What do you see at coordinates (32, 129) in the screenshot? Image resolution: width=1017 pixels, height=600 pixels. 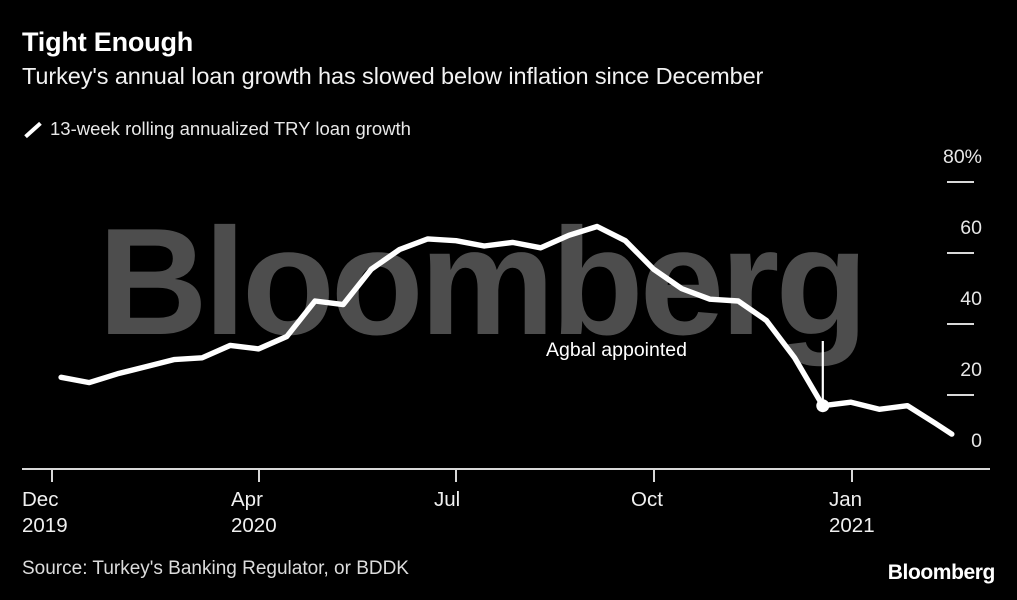 I see `diagonal-line-icon` at bounding box center [32, 129].